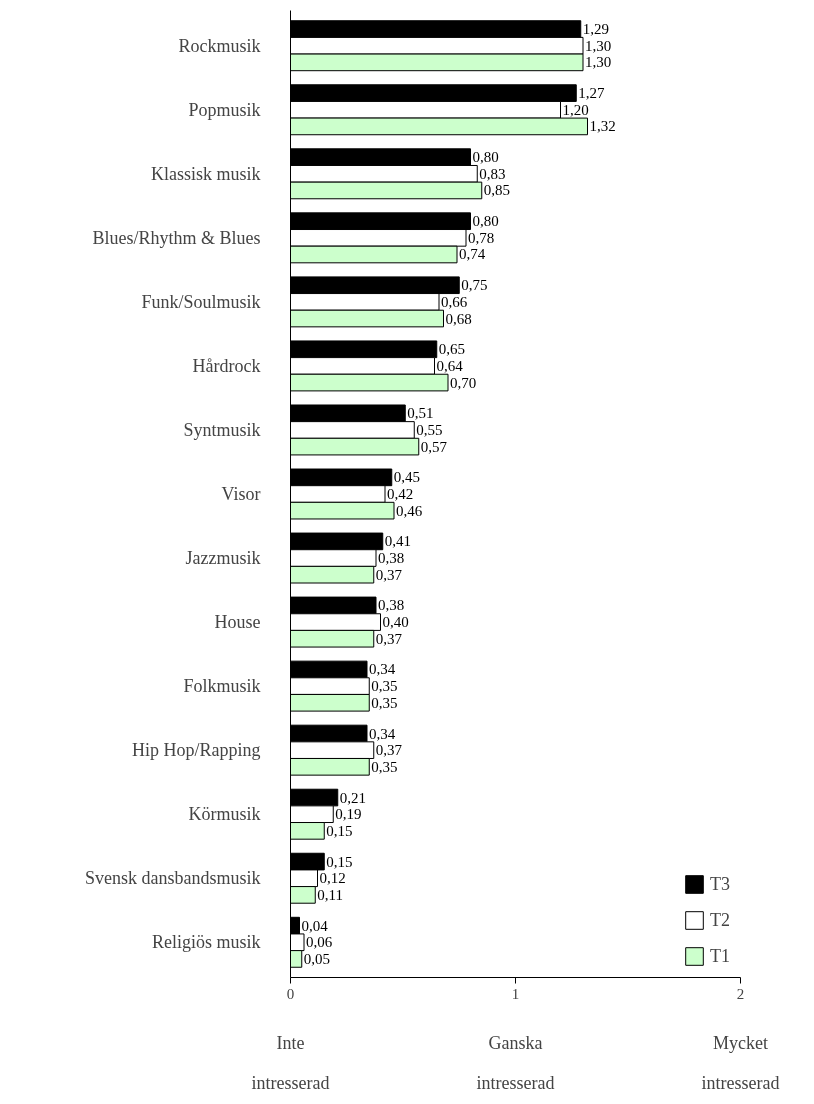  Describe the element at coordinates (720, 920) in the screenshot. I see `legend-label: T2` at that location.